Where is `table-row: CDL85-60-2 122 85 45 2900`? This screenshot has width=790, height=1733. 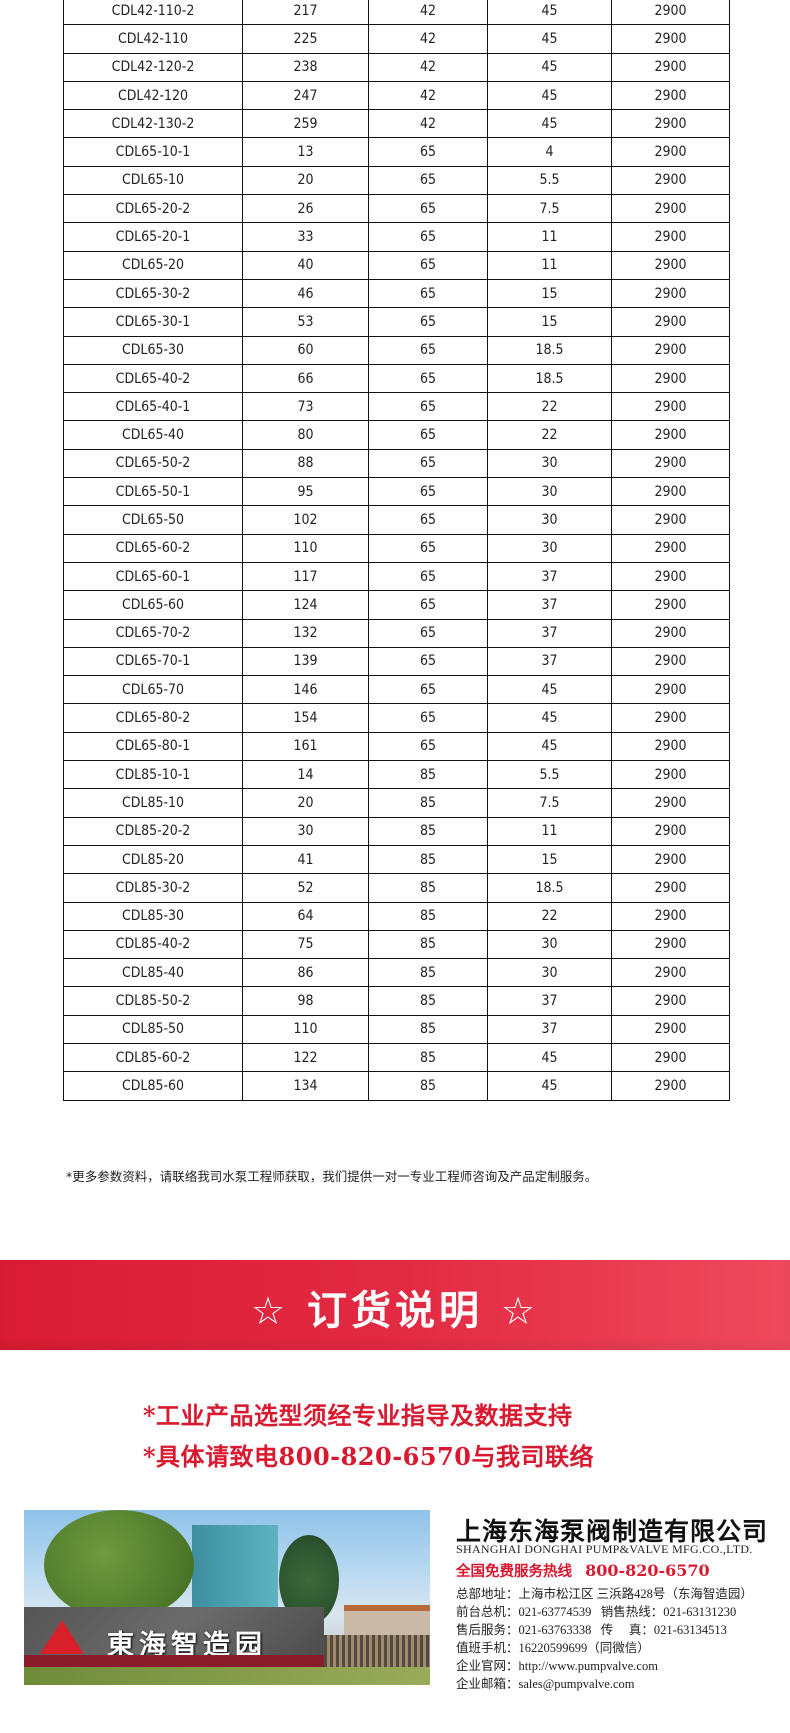 table-row: CDL85-60-2 122 85 45 2900 is located at coordinates (396, 1057).